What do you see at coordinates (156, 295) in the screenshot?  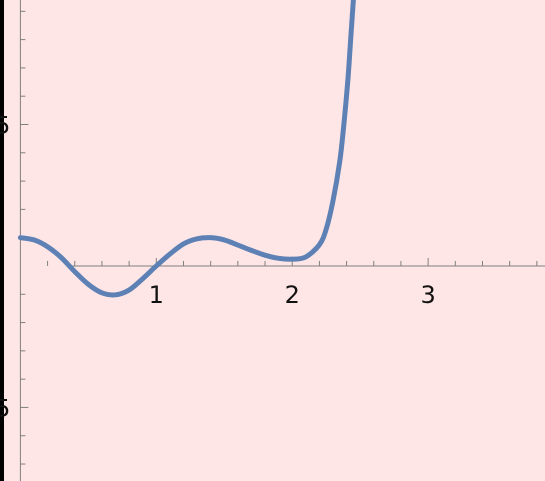 I see `x-tick-label: 1` at bounding box center [156, 295].